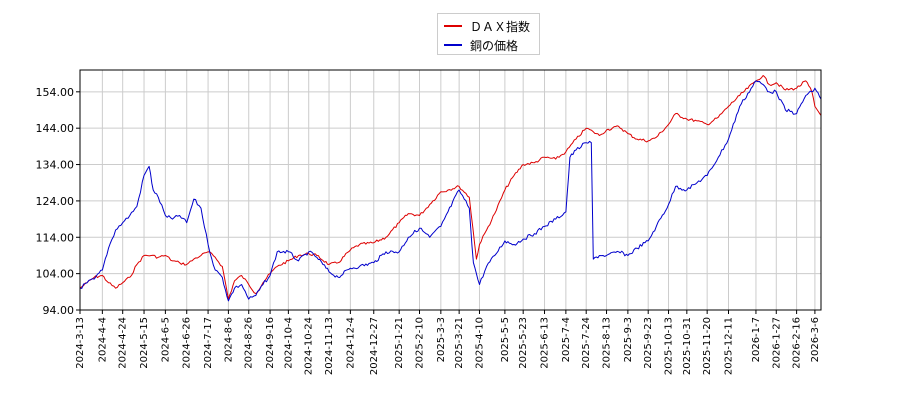 Image resolution: width=900 pixels, height=400 pixels. I want to click on y-tick-label: 134.00, so click(55, 165).